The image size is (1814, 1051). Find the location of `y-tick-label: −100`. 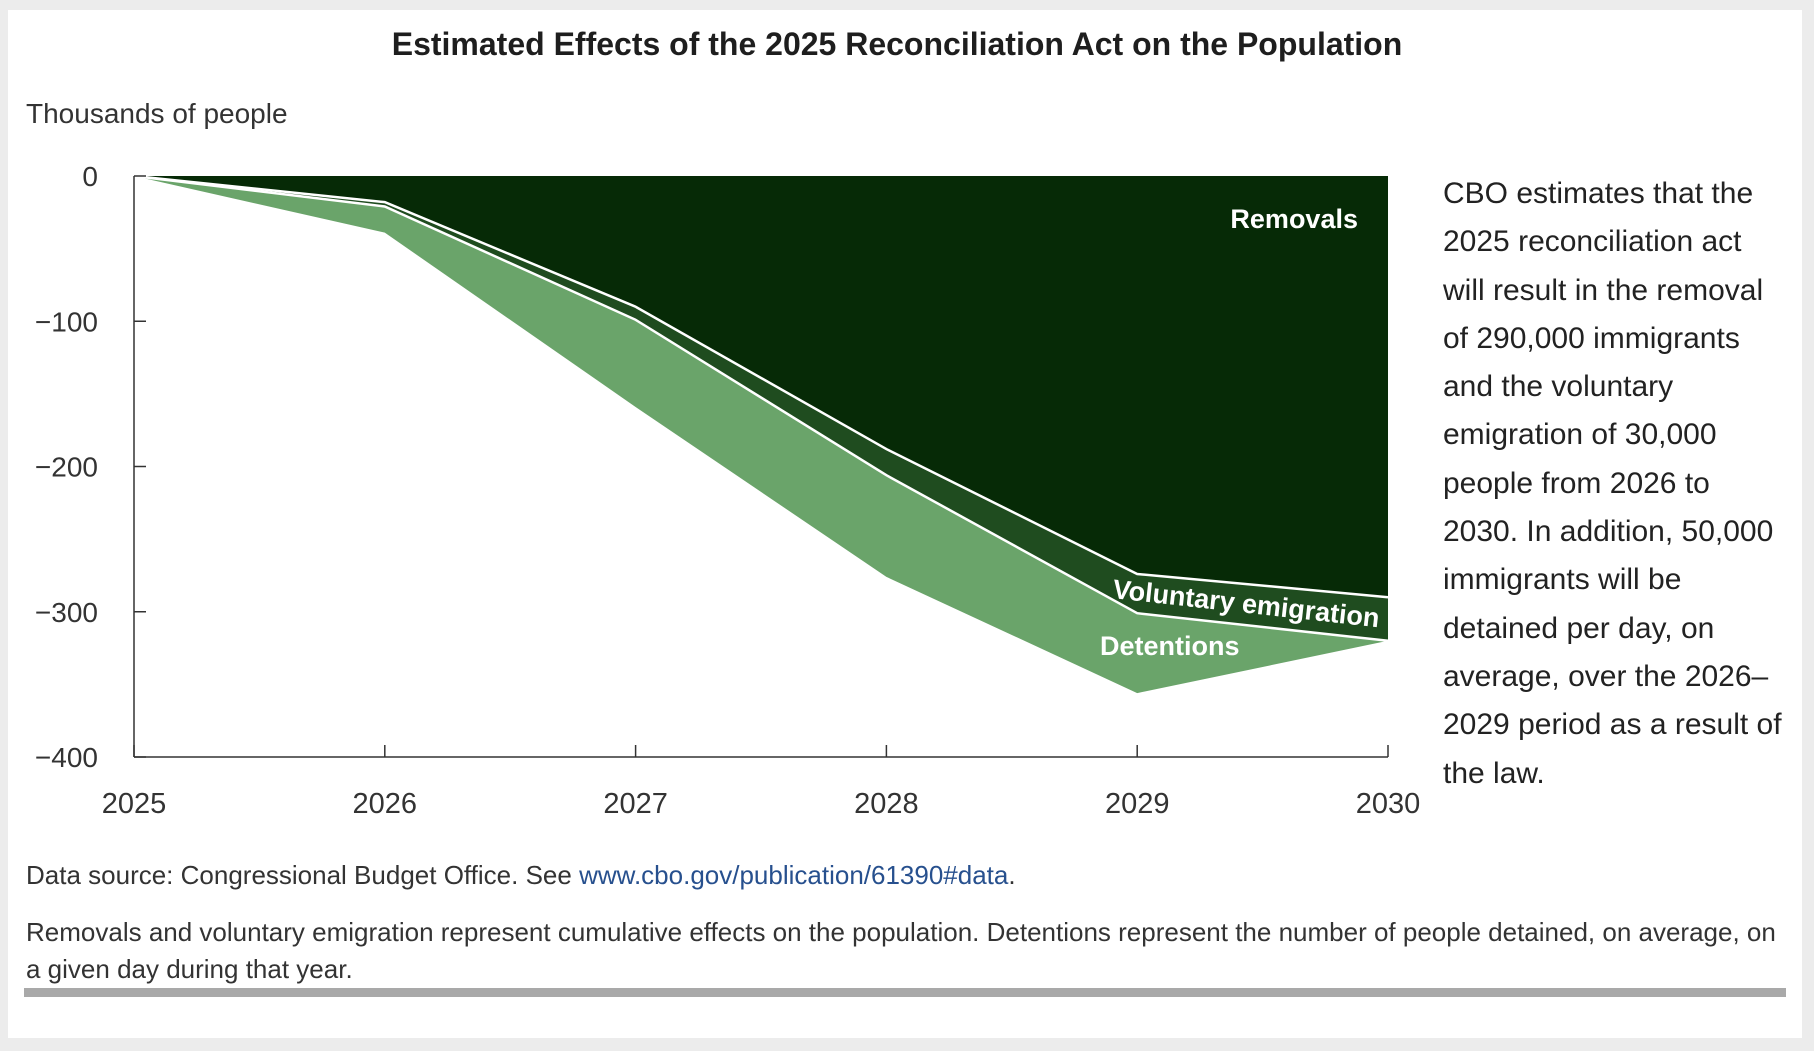

y-tick-label: −100 is located at coordinates (66, 321).